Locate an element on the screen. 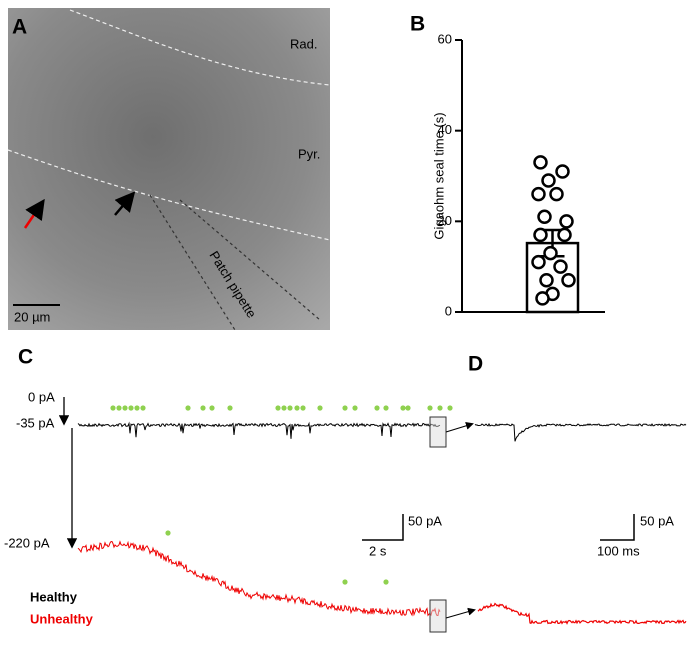  y-axis-label: Gigaohm seal time (s) is located at coordinates (438, 175).